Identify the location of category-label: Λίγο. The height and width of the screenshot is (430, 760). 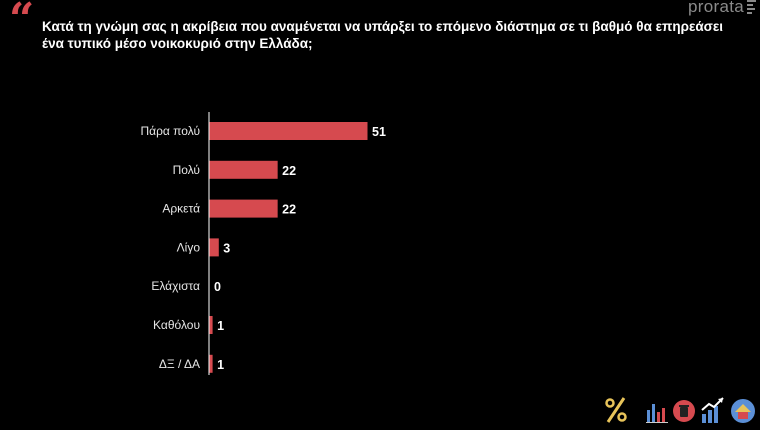
(189, 247).